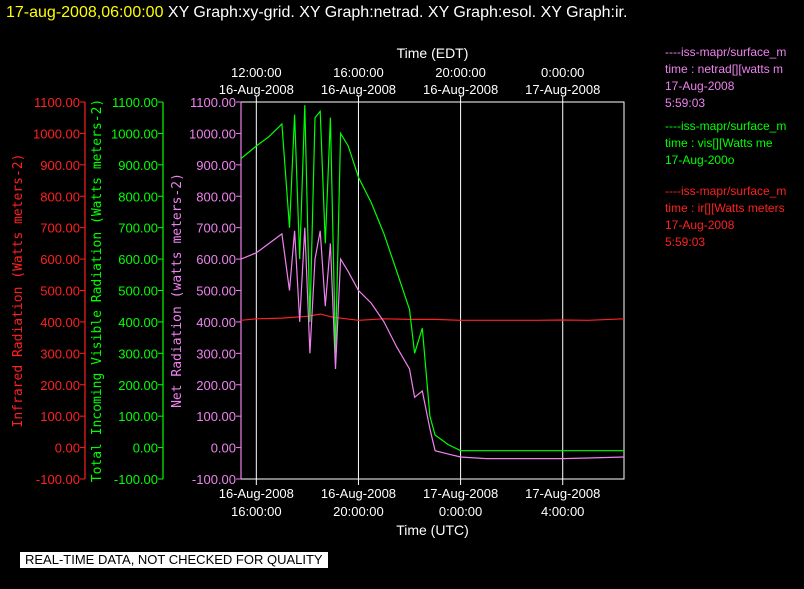 The image size is (804, 589). I want to click on net-y-axis-title: Net Radiation (watts meters-2), so click(177, 290).